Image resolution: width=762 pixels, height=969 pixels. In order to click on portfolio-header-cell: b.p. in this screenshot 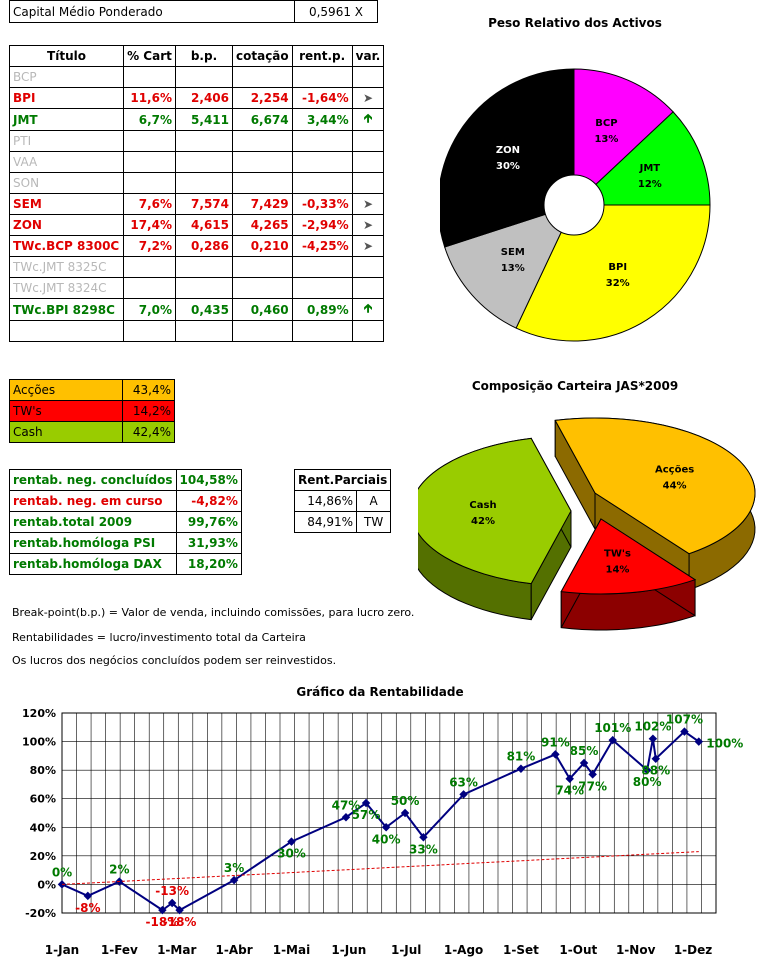, I will do `click(204, 56)`.